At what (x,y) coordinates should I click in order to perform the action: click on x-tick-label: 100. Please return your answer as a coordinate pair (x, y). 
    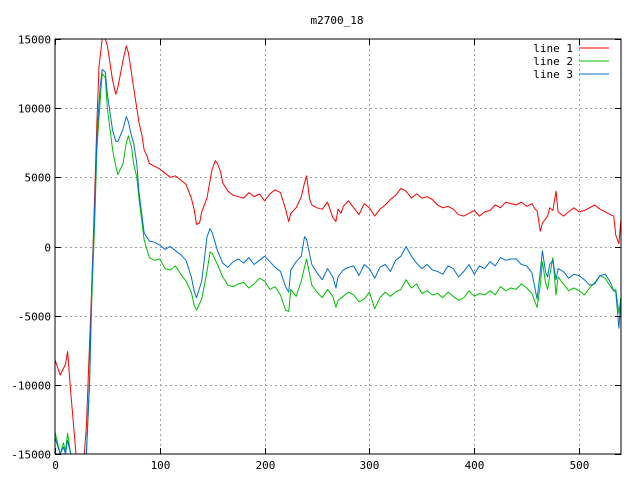
    Looking at the image, I should click on (161, 465).